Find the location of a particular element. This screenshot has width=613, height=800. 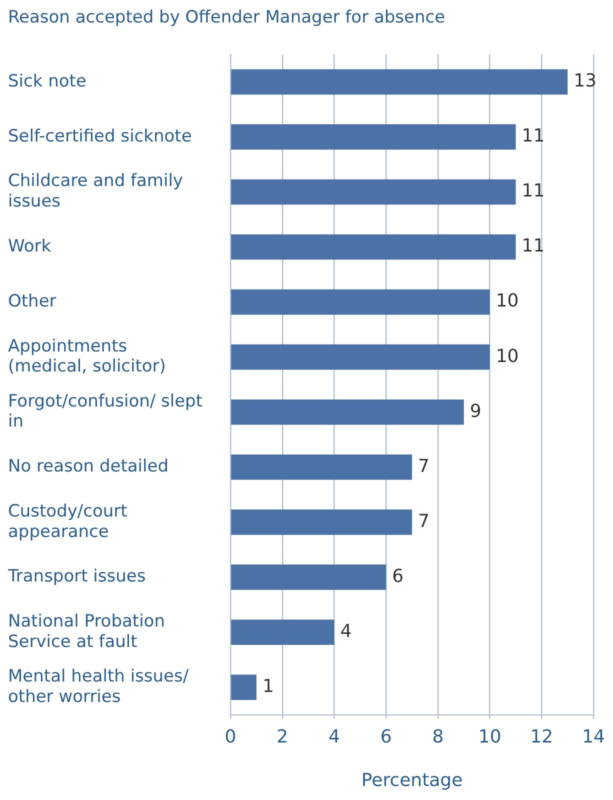

x-tick-label: 6 is located at coordinates (386, 737).